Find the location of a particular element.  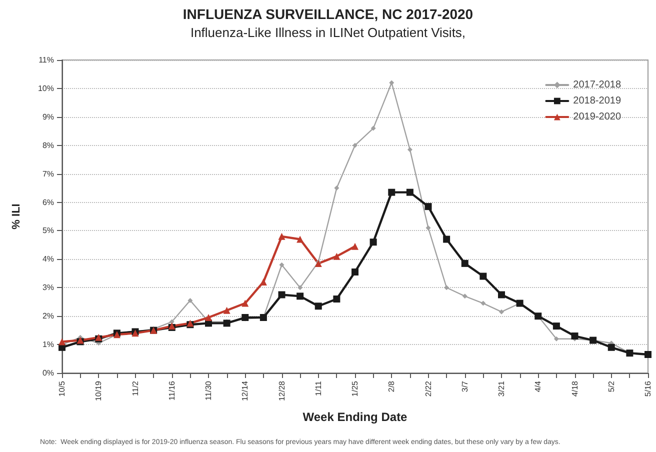

y-tick-label: 8% is located at coordinates (48, 145).